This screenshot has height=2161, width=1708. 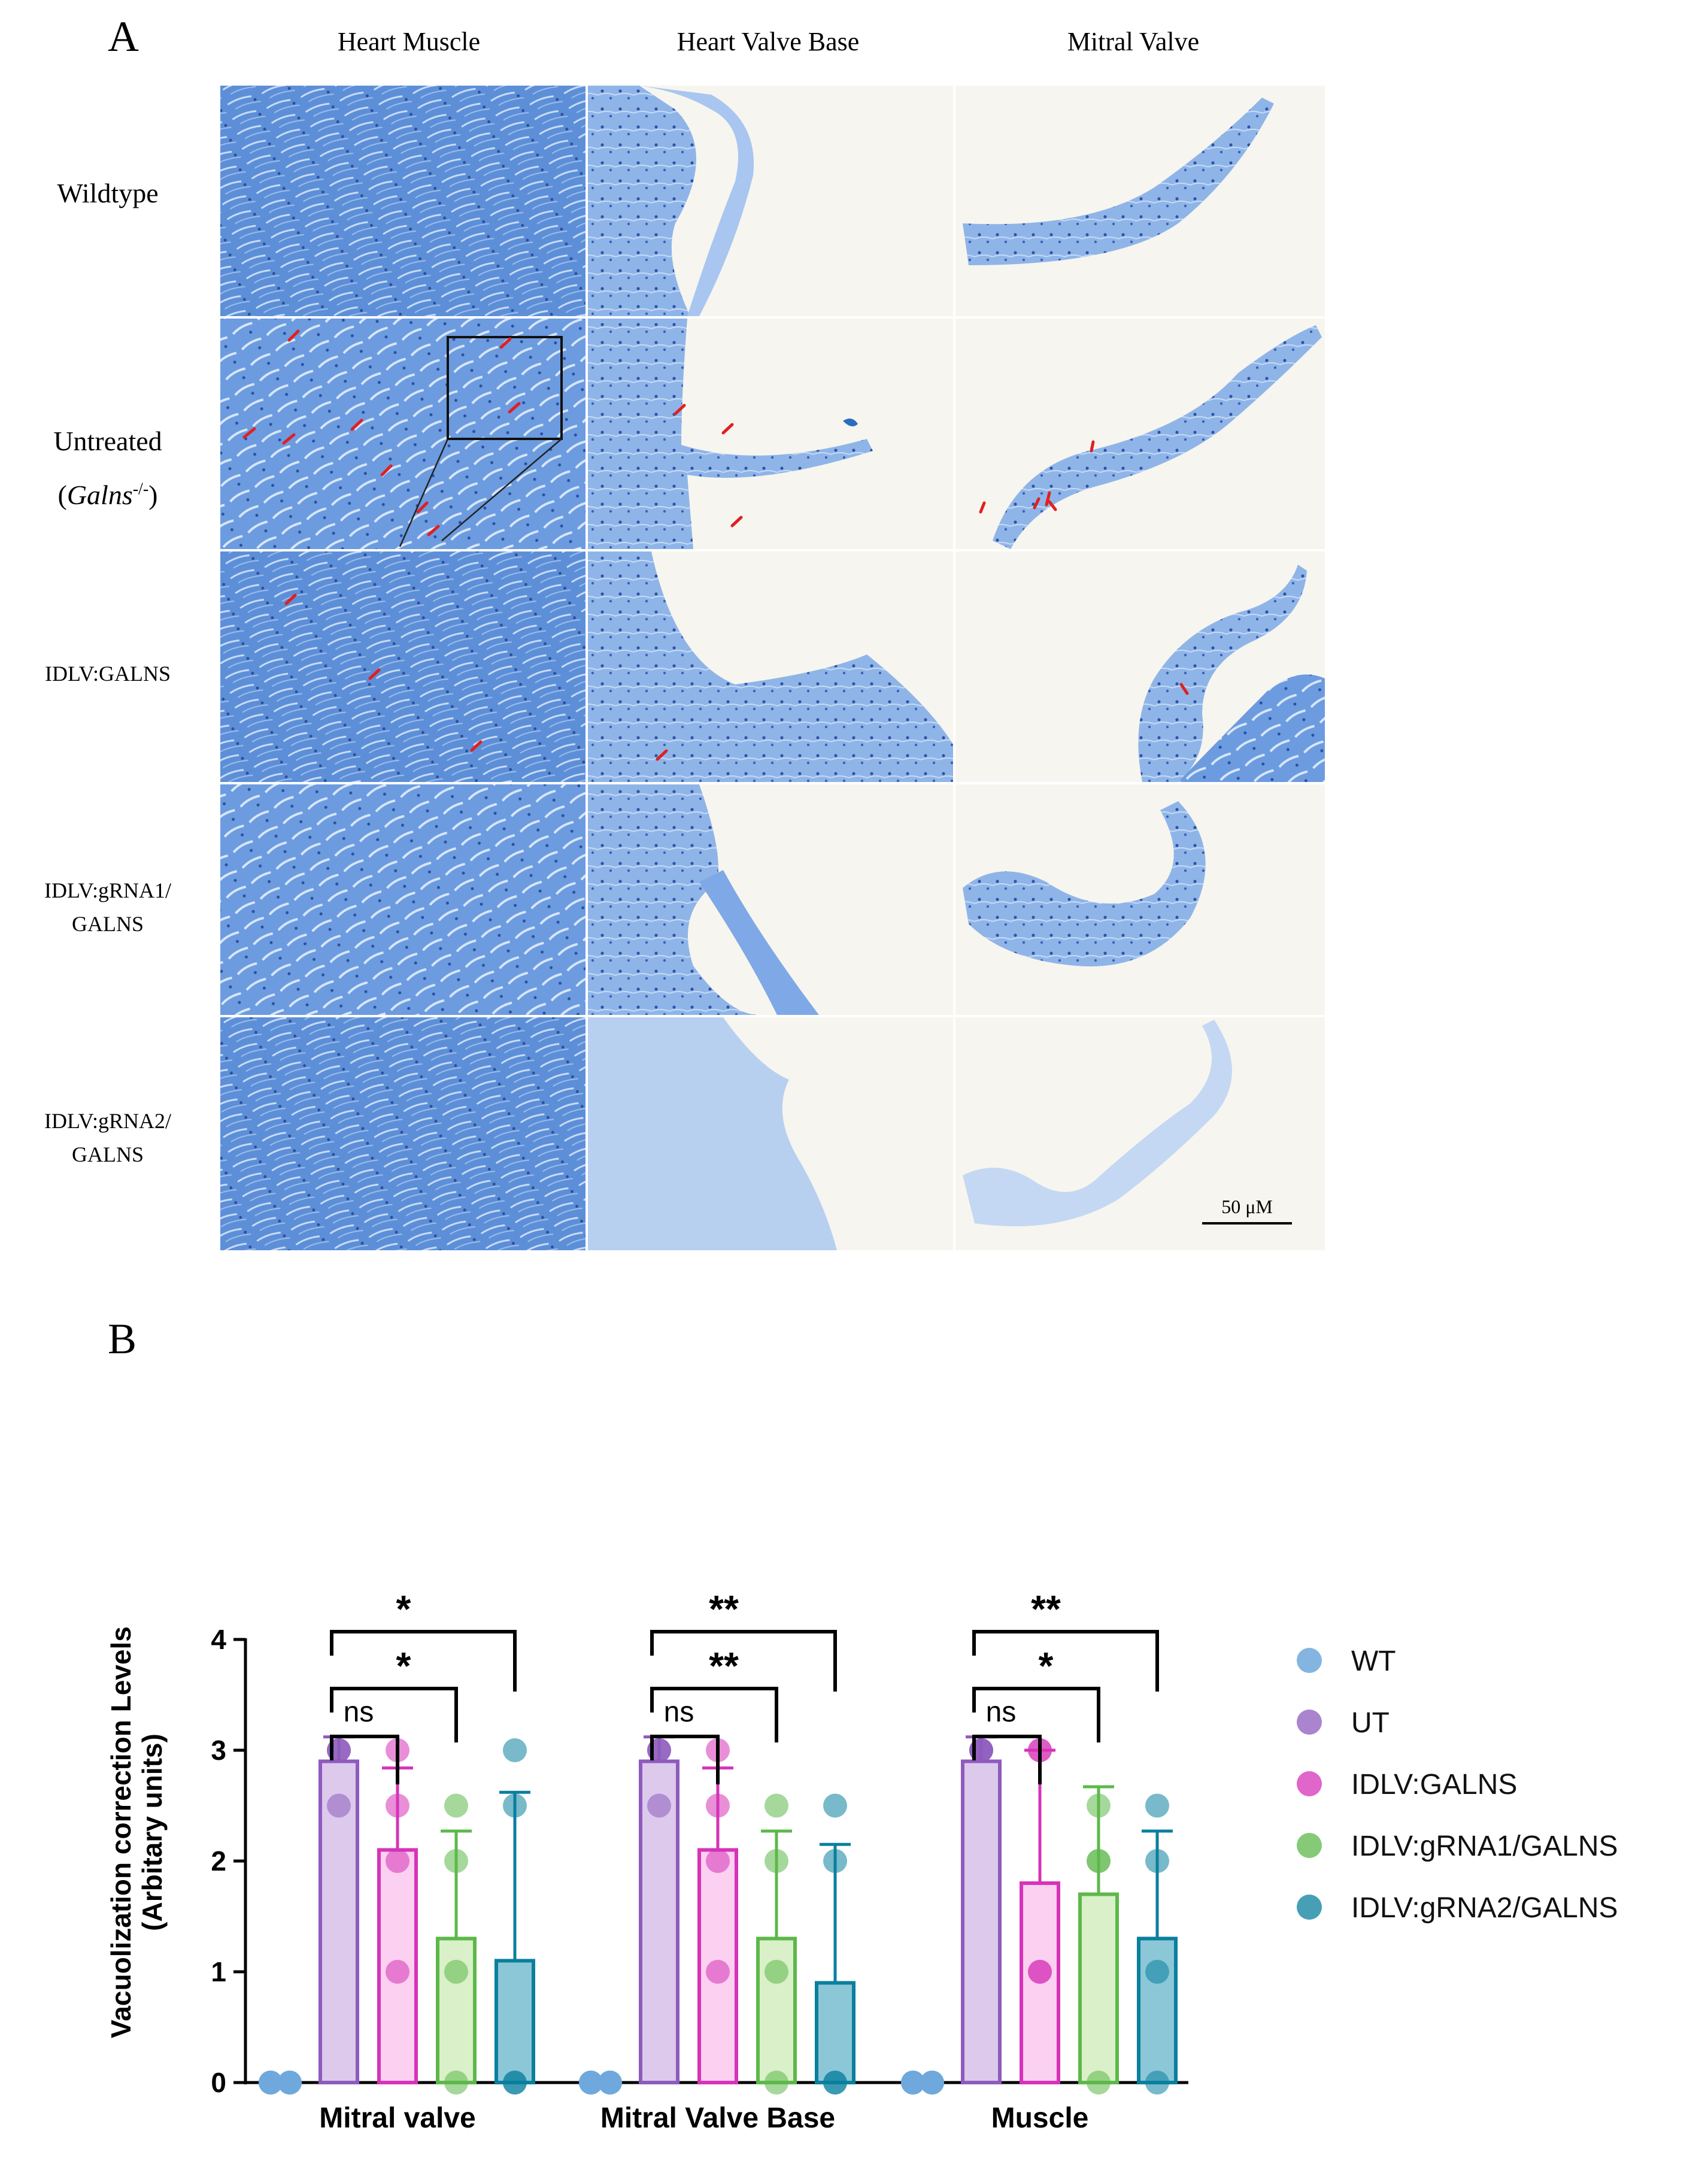 I want to click on row-label-untreated: Untreated, so click(x=107, y=441).